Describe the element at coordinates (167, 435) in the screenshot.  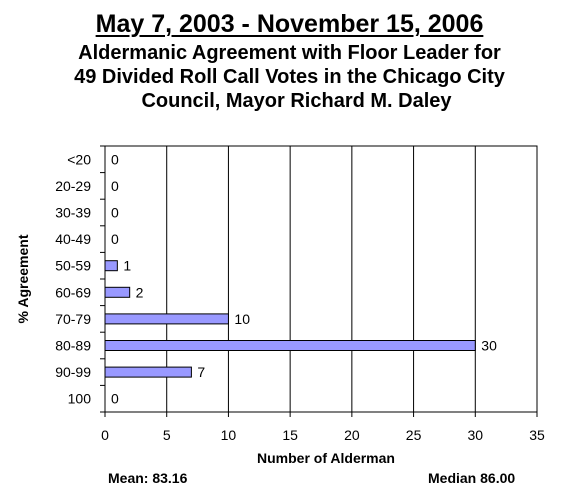
I see `x-tick-label: 5` at that location.